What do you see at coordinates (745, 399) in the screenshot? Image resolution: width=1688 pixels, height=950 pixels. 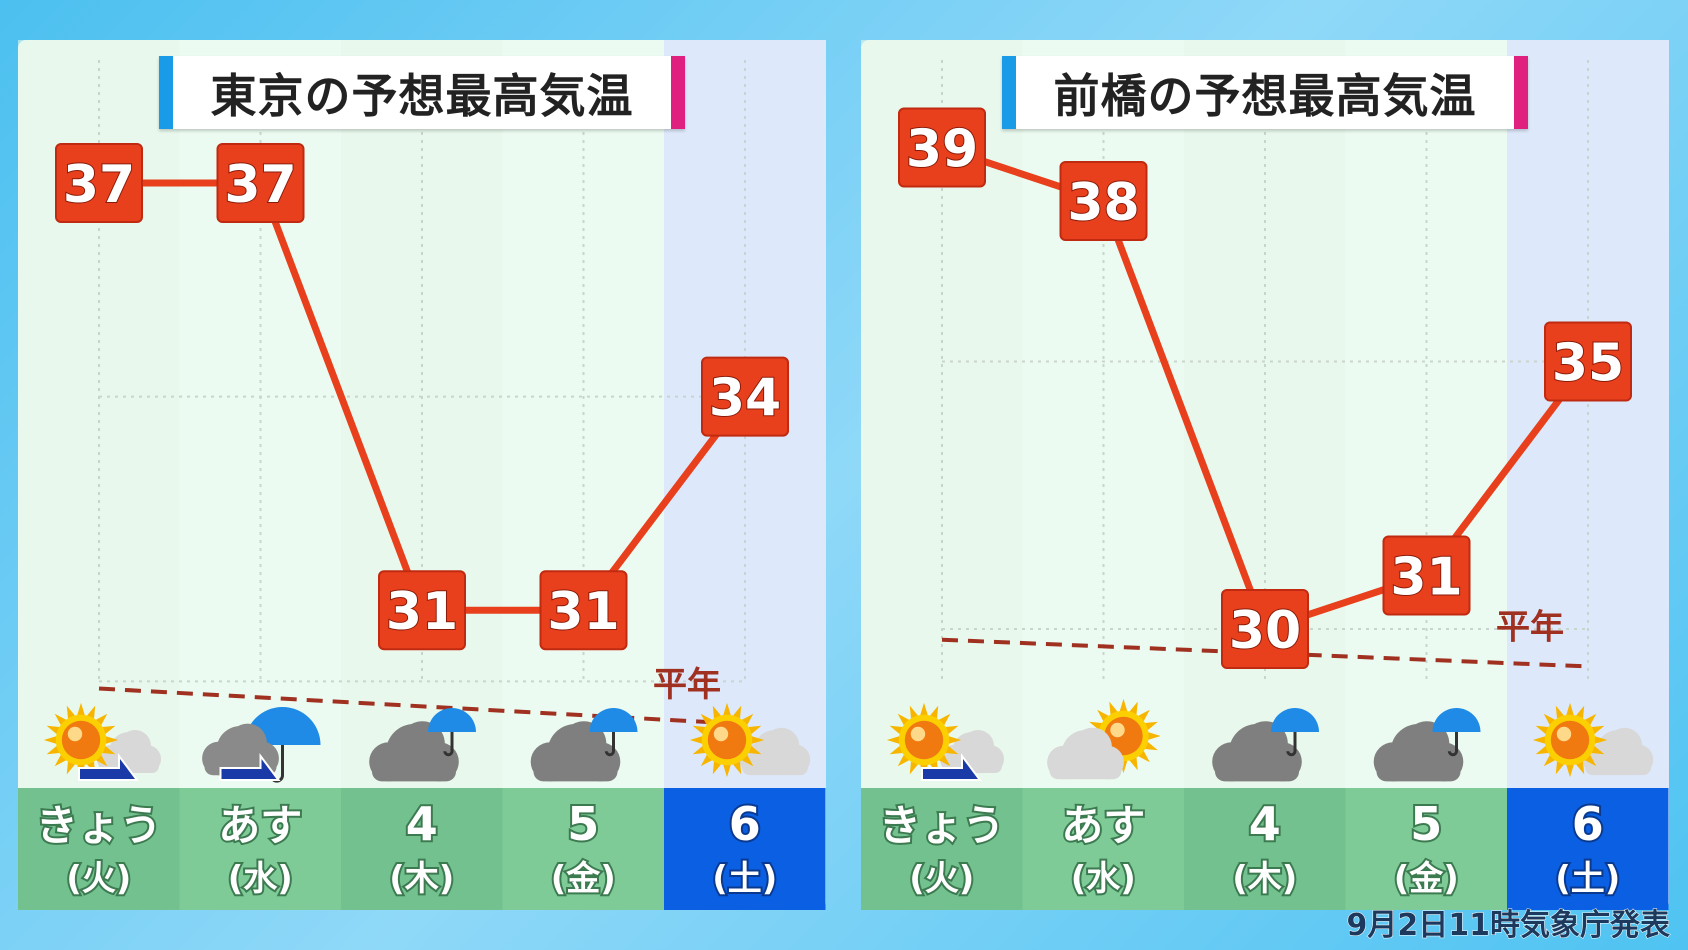 I see `temperature-value: 34` at bounding box center [745, 399].